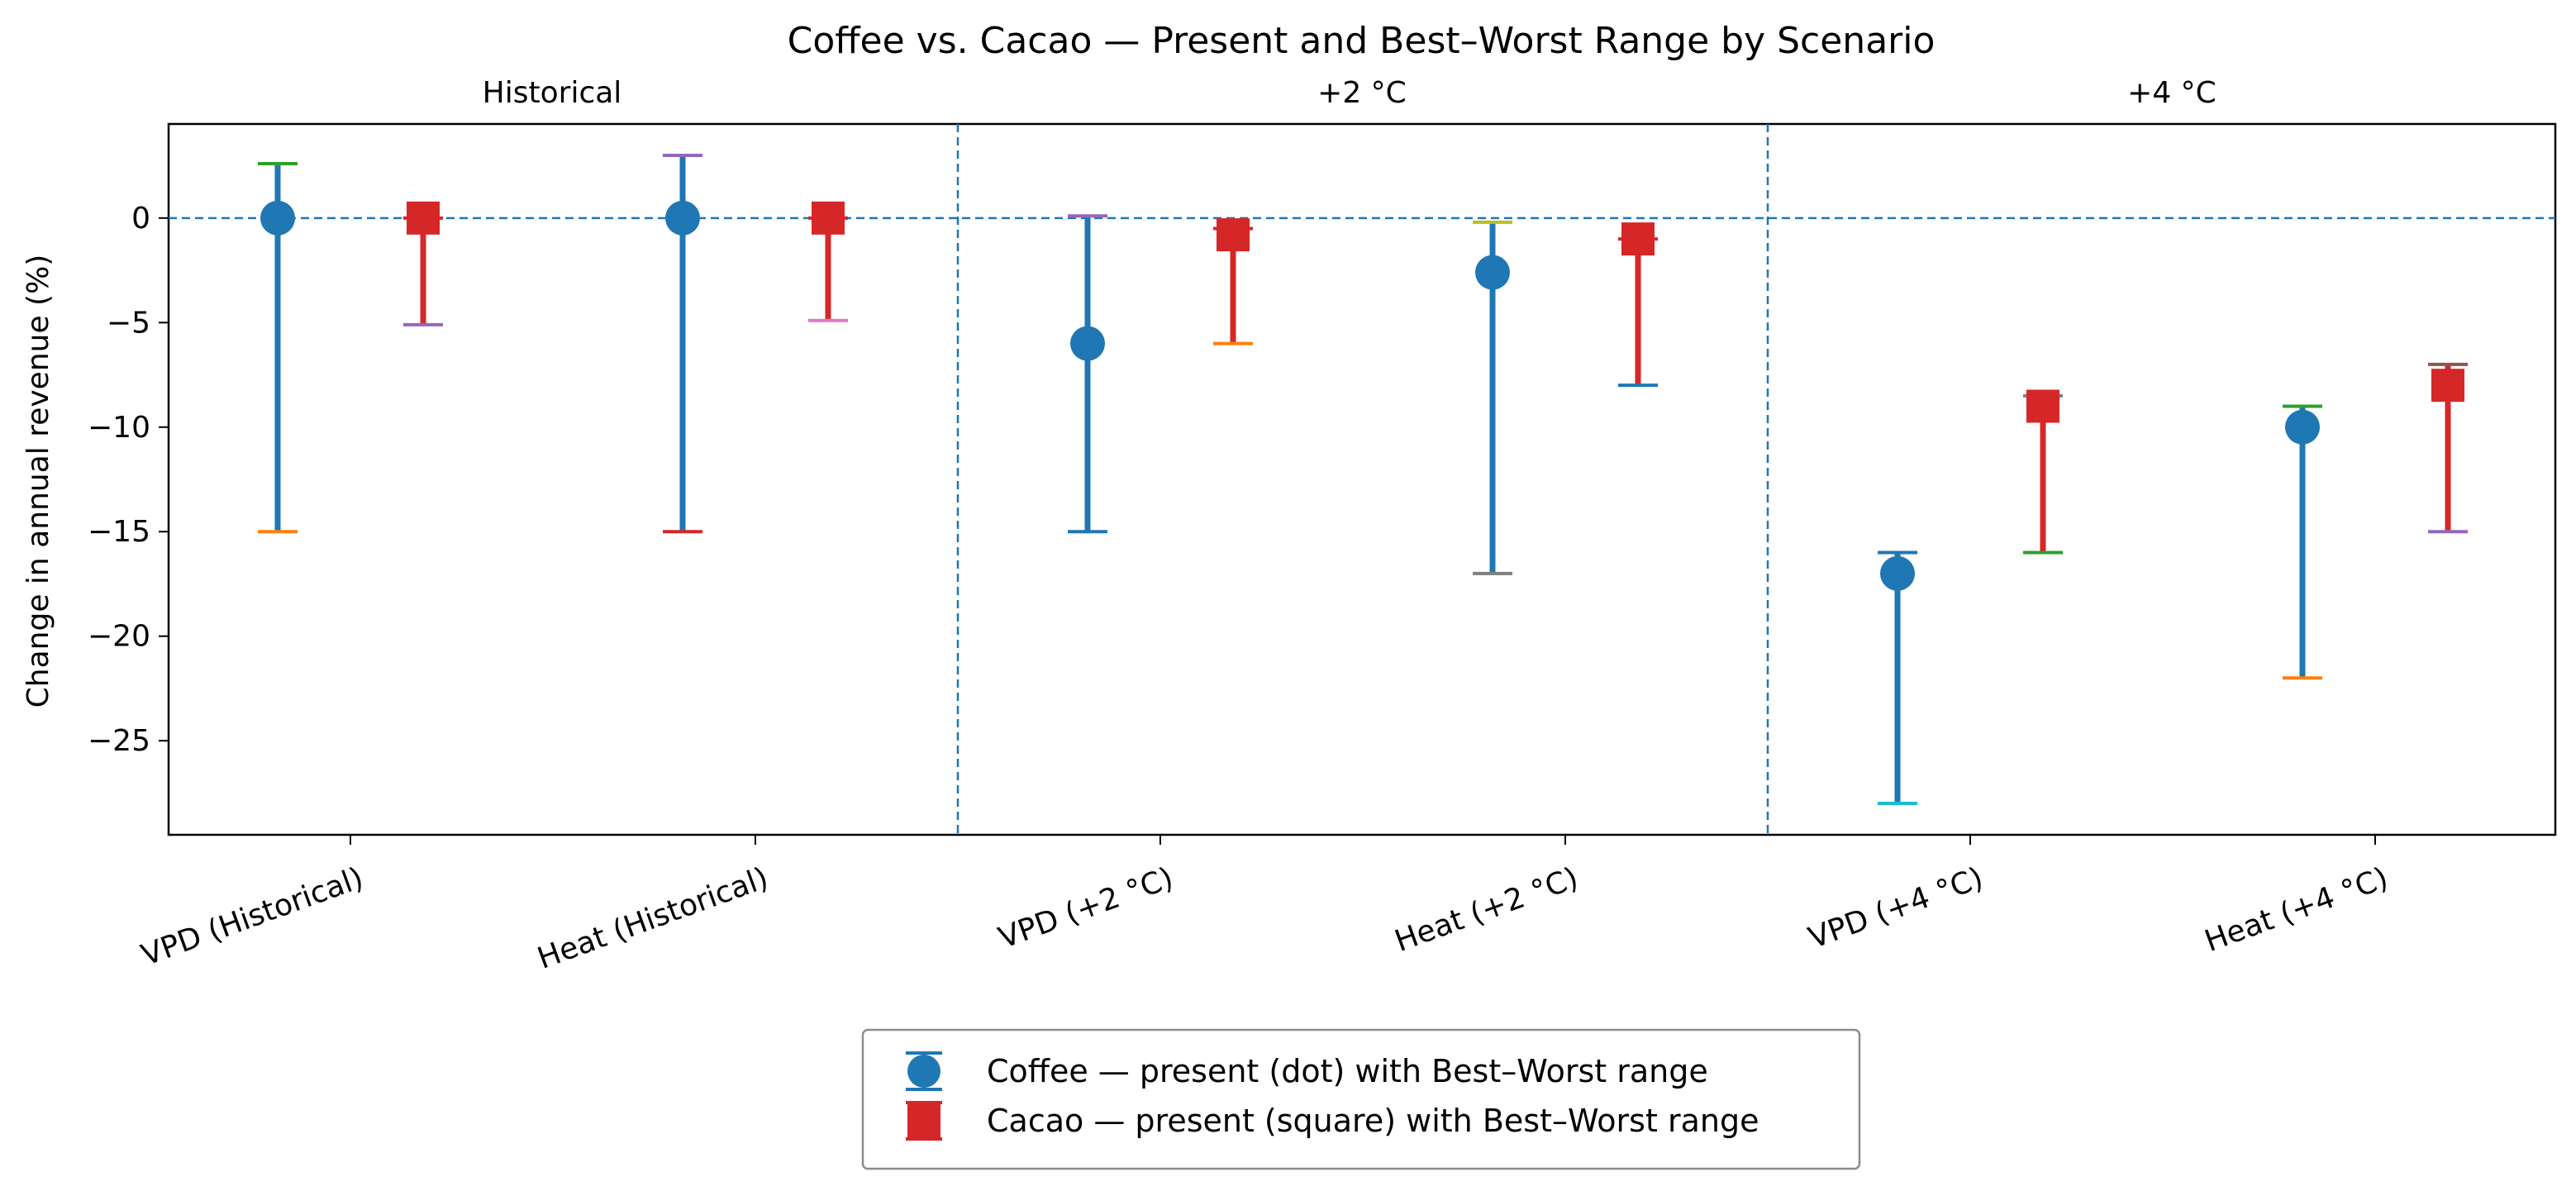 This screenshot has height=1196, width=2576. I want to click on panel-label-plus2: +2 °C, so click(1362, 93).